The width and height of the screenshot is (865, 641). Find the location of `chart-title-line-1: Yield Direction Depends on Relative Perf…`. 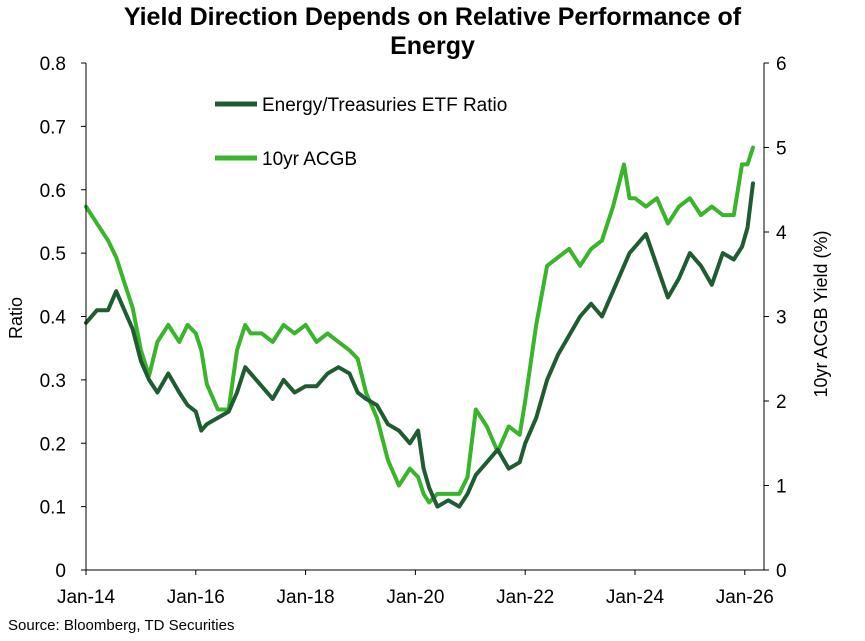

chart-title-line-1: Yield Direction Depends on Relative Perf… is located at coordinates (432, 17).